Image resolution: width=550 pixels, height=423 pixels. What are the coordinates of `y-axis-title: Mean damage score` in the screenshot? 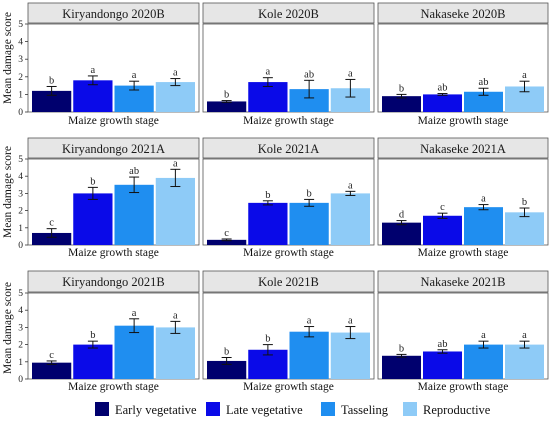 It's located at (8, 58).